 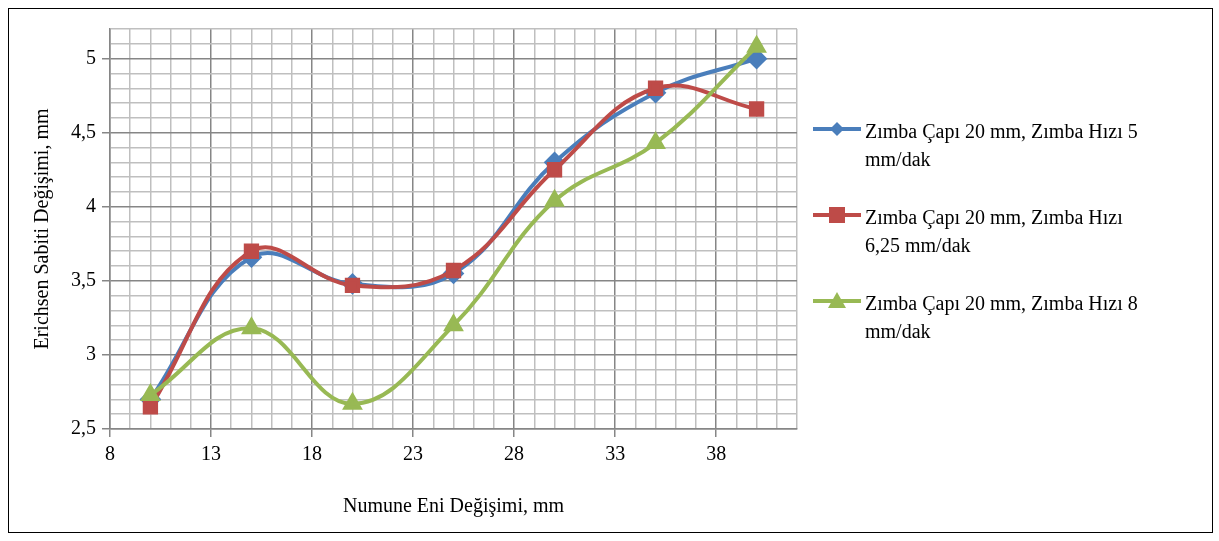 What do you see at coordinates (1002, 145) in the screenshot?
I see `legend-label: Zımba Çapı 20 mm, Zımba Hızı 5 mm/dak` at bounding box center [1002, 145].